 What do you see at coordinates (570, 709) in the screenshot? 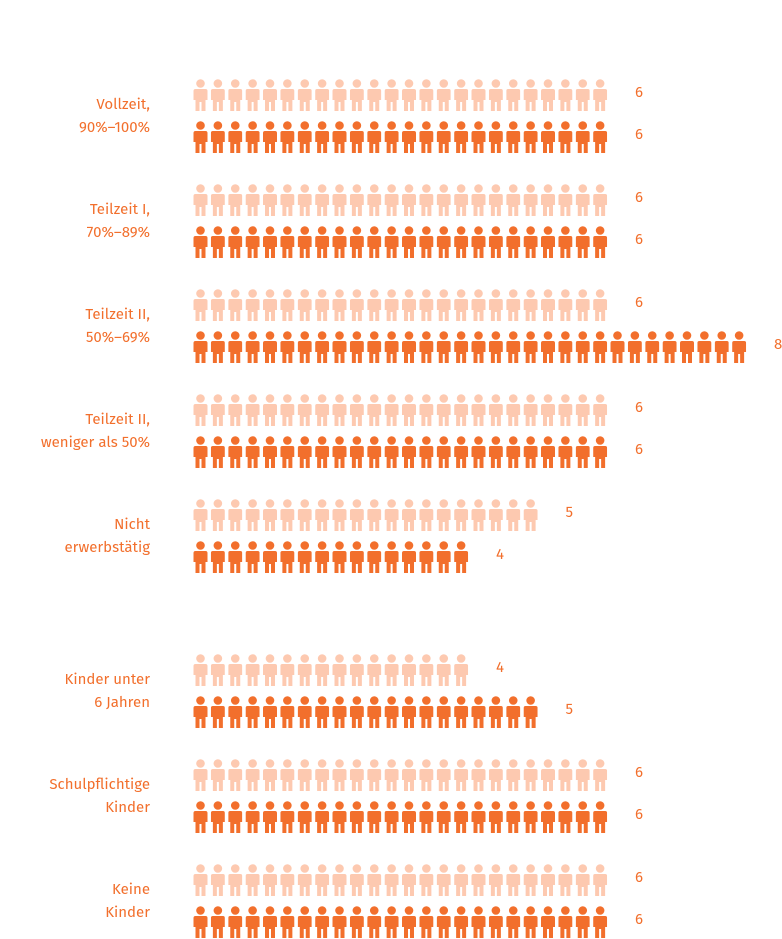
I see `value-label: 5` at bounding box center [570, 709].